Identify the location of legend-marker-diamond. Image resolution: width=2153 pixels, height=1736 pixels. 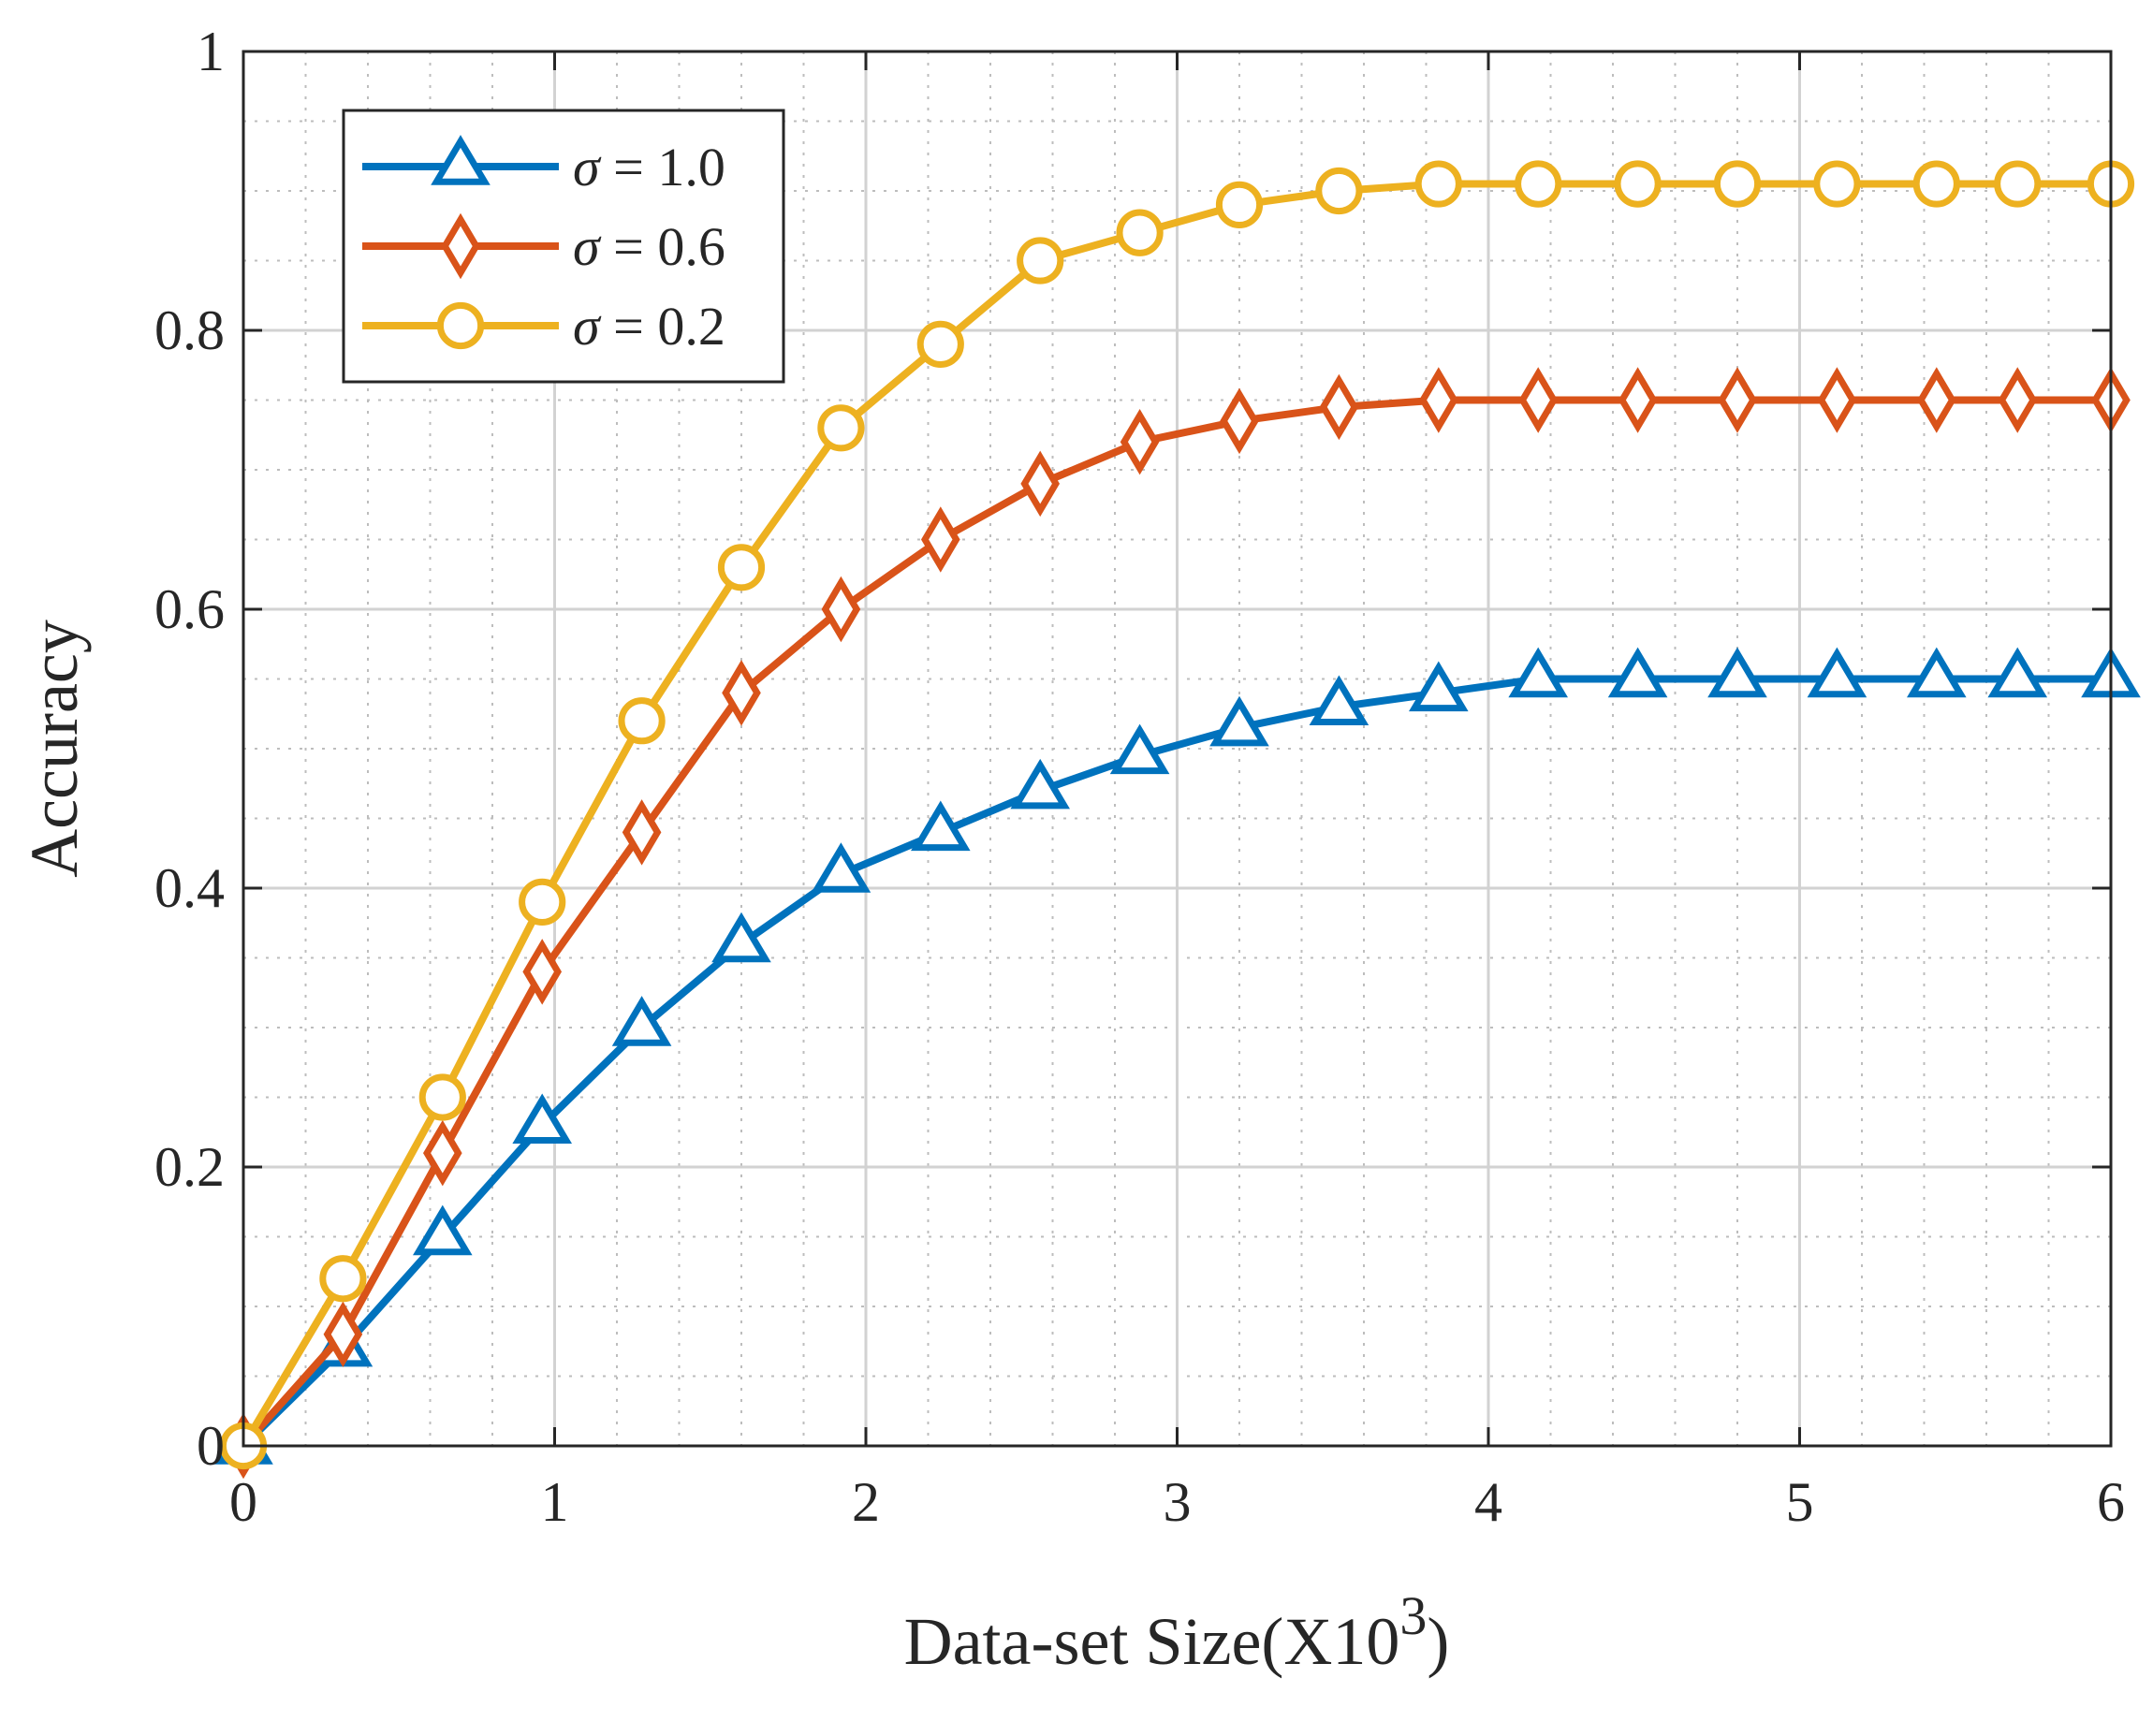
(460, 246).